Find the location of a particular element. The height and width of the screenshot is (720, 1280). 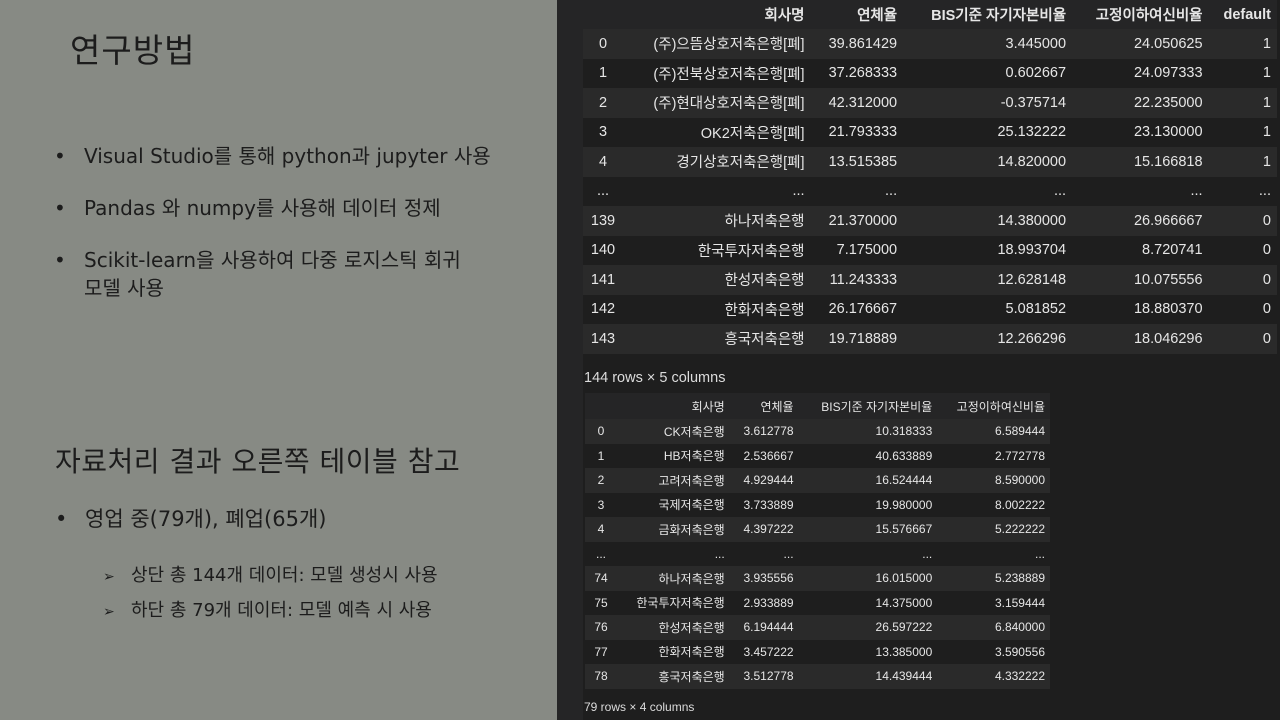

result-subtitle: 자료처리 결과 오른쪽 테이블 참고 is located at coordinates (258, 461).